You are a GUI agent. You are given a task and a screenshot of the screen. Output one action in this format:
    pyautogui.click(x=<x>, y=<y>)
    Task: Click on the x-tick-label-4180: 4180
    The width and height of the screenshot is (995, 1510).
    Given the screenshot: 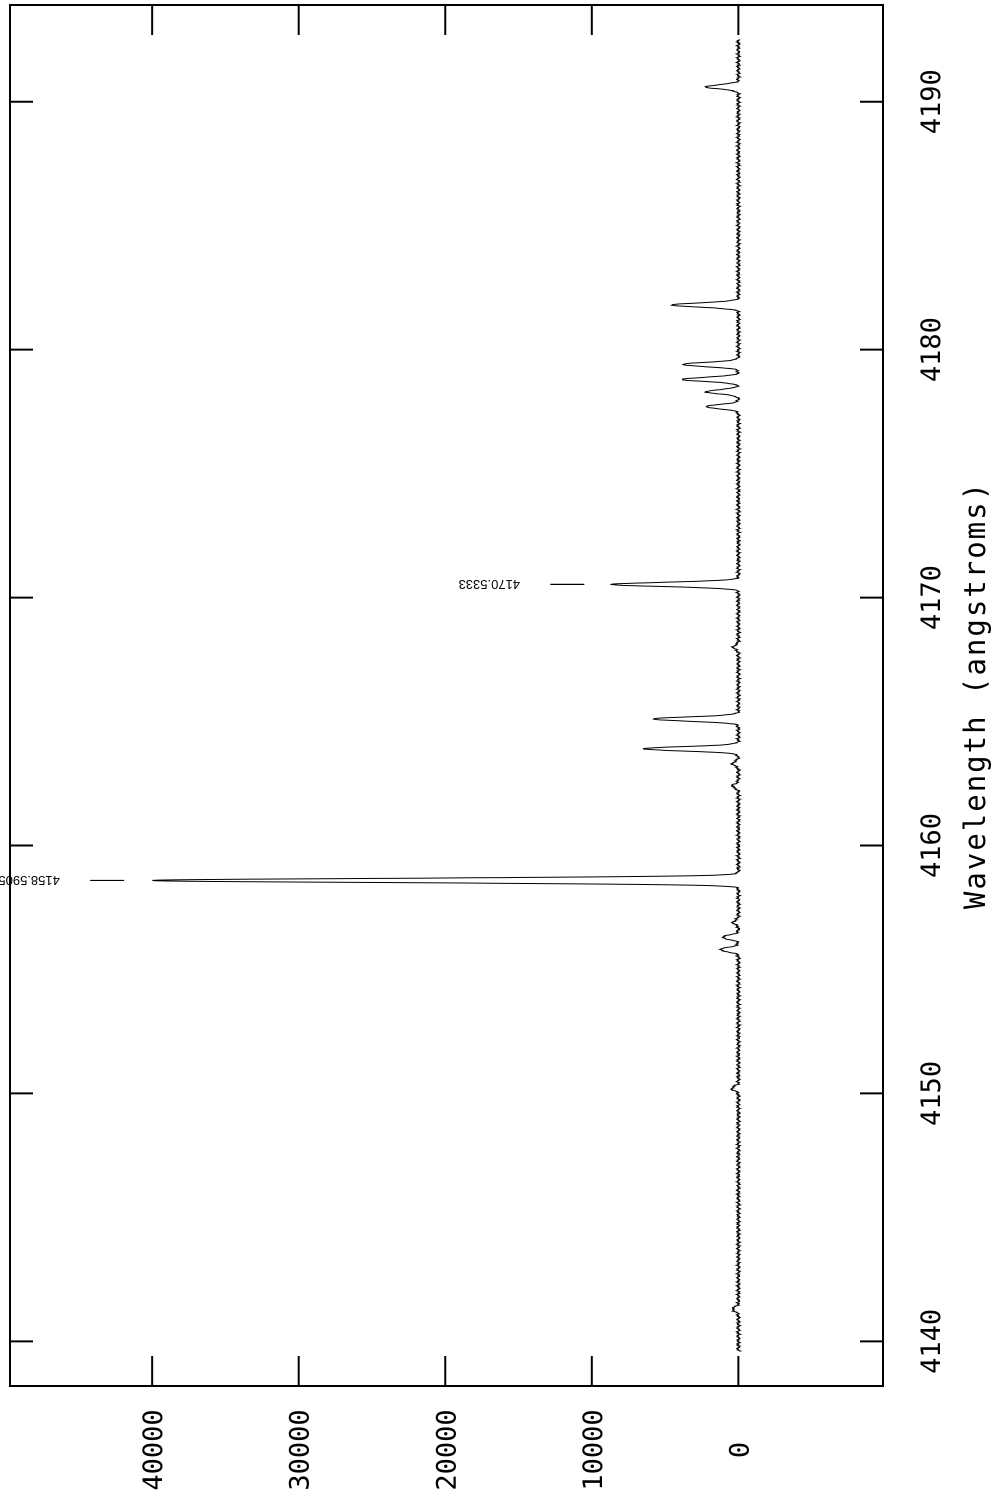 What is the action you would take?
    pyautogui.click(x=931, y=349)
    